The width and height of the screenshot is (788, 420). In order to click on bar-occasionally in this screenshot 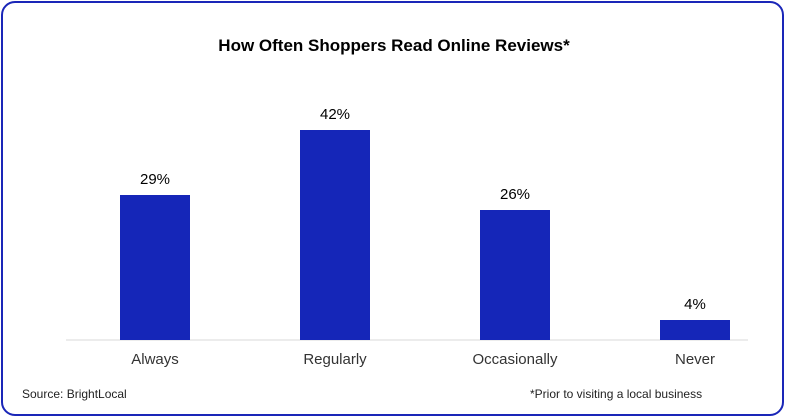, I will do `click(515, 275)`.